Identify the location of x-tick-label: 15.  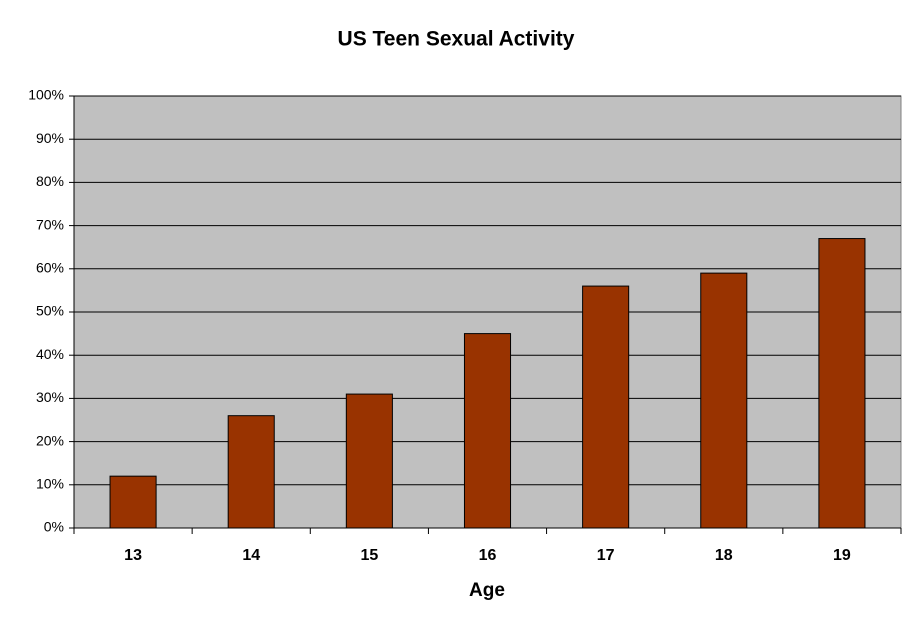
(369, 555).